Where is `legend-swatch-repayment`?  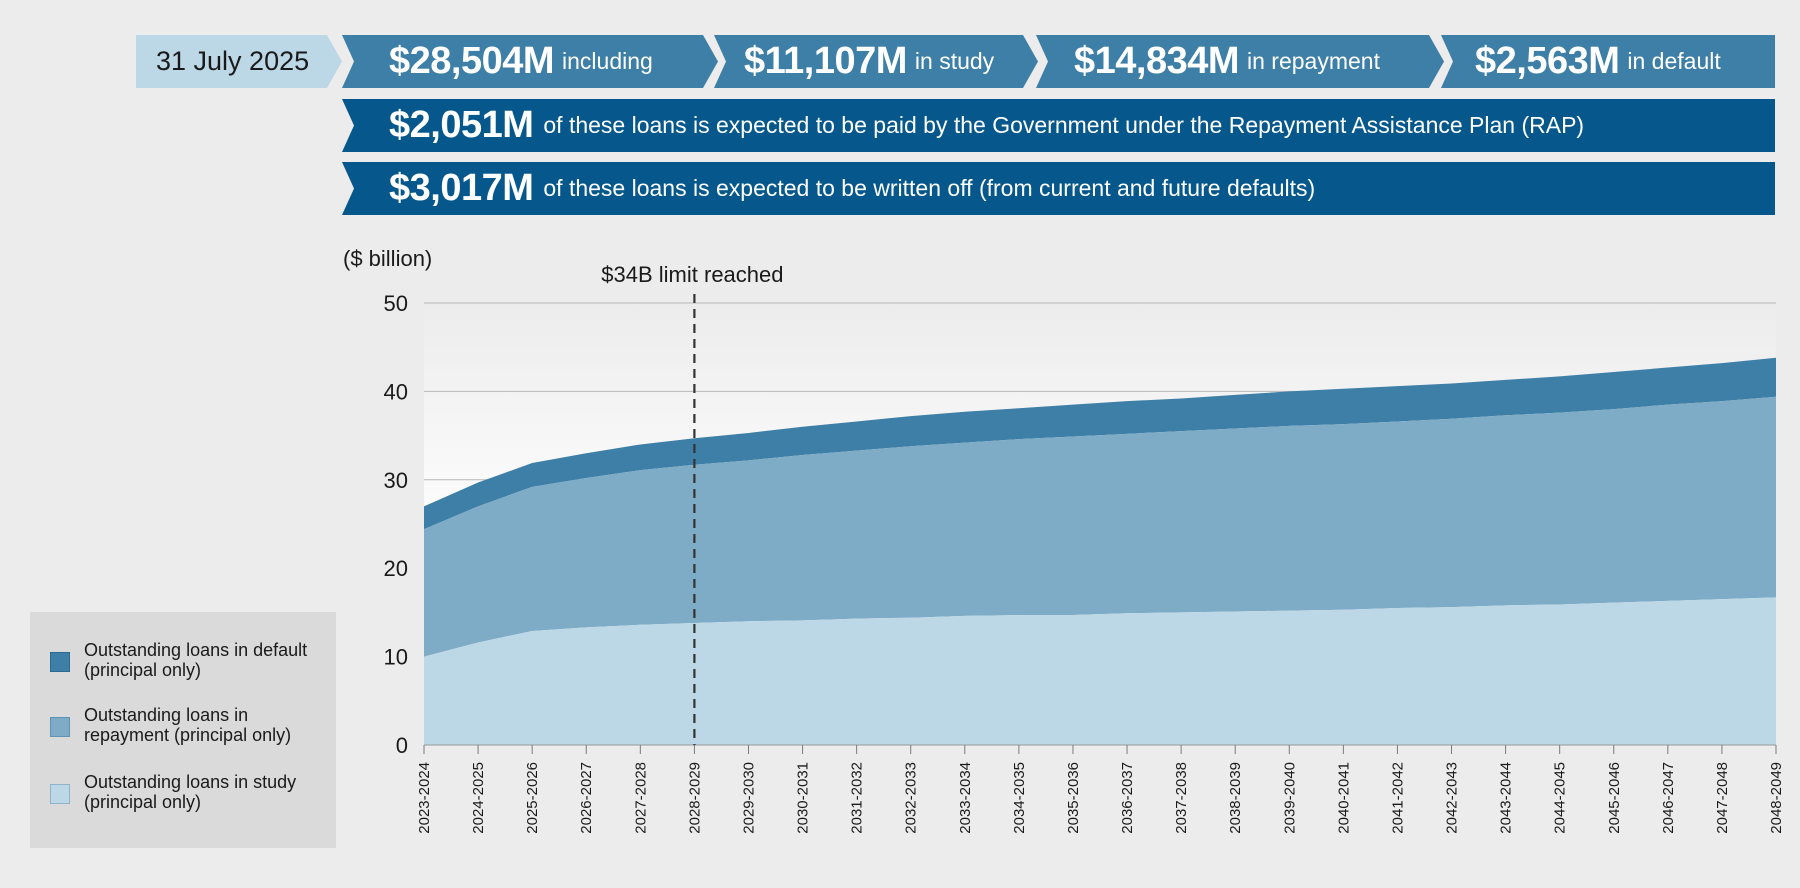
legend-swatch-repayment is located at coordinates (60, 727).